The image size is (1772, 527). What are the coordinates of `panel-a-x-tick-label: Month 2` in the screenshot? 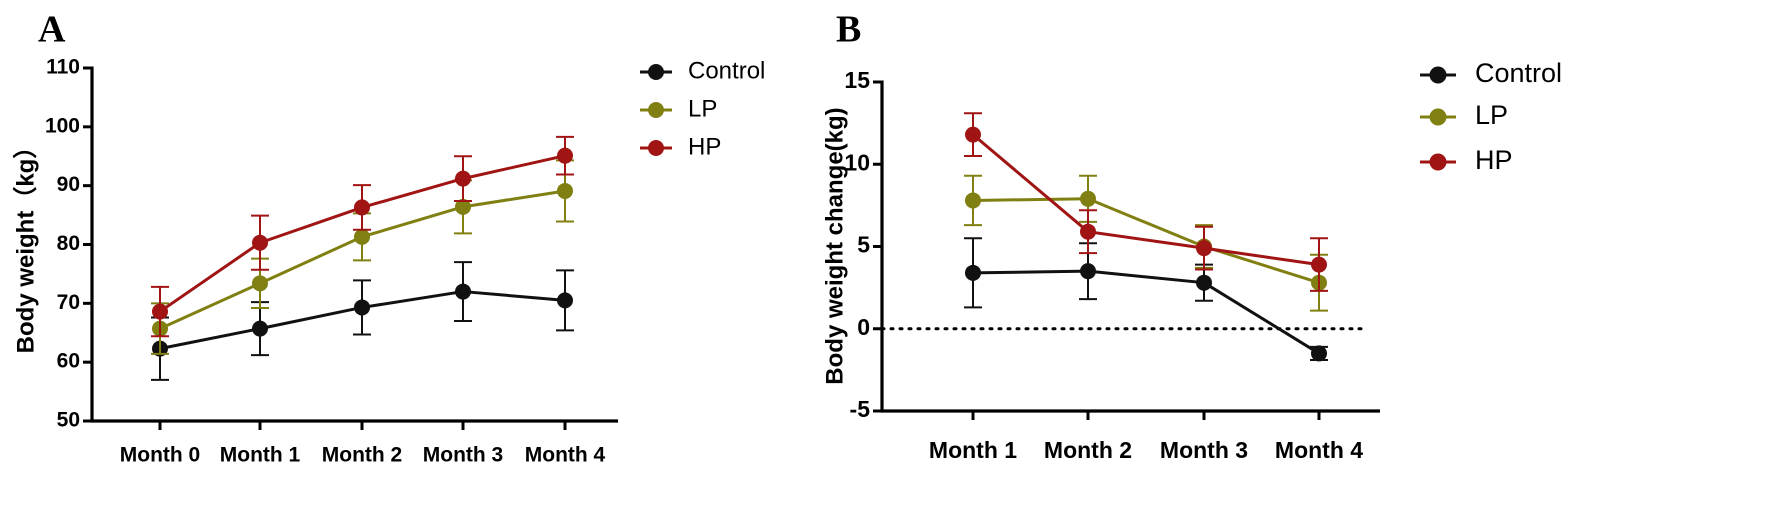 It's located at (362, 455).